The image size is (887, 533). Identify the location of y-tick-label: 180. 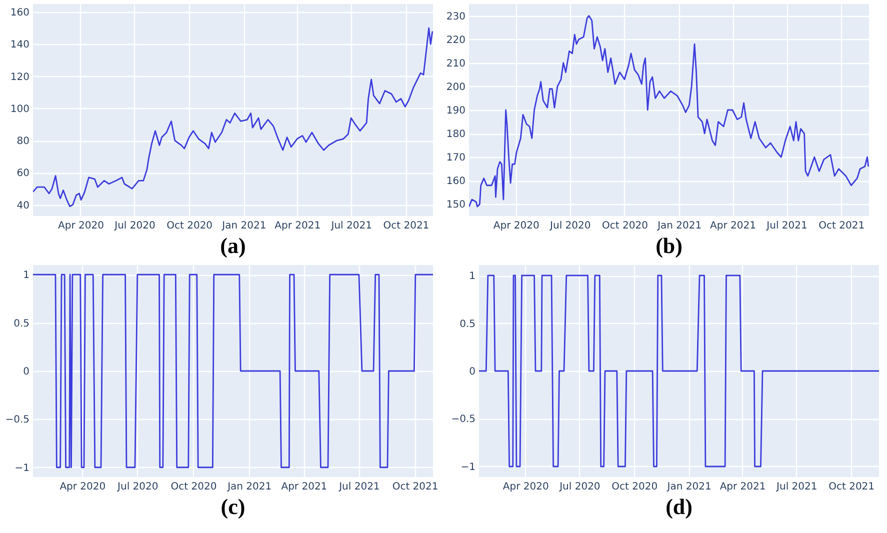
(456, 134).